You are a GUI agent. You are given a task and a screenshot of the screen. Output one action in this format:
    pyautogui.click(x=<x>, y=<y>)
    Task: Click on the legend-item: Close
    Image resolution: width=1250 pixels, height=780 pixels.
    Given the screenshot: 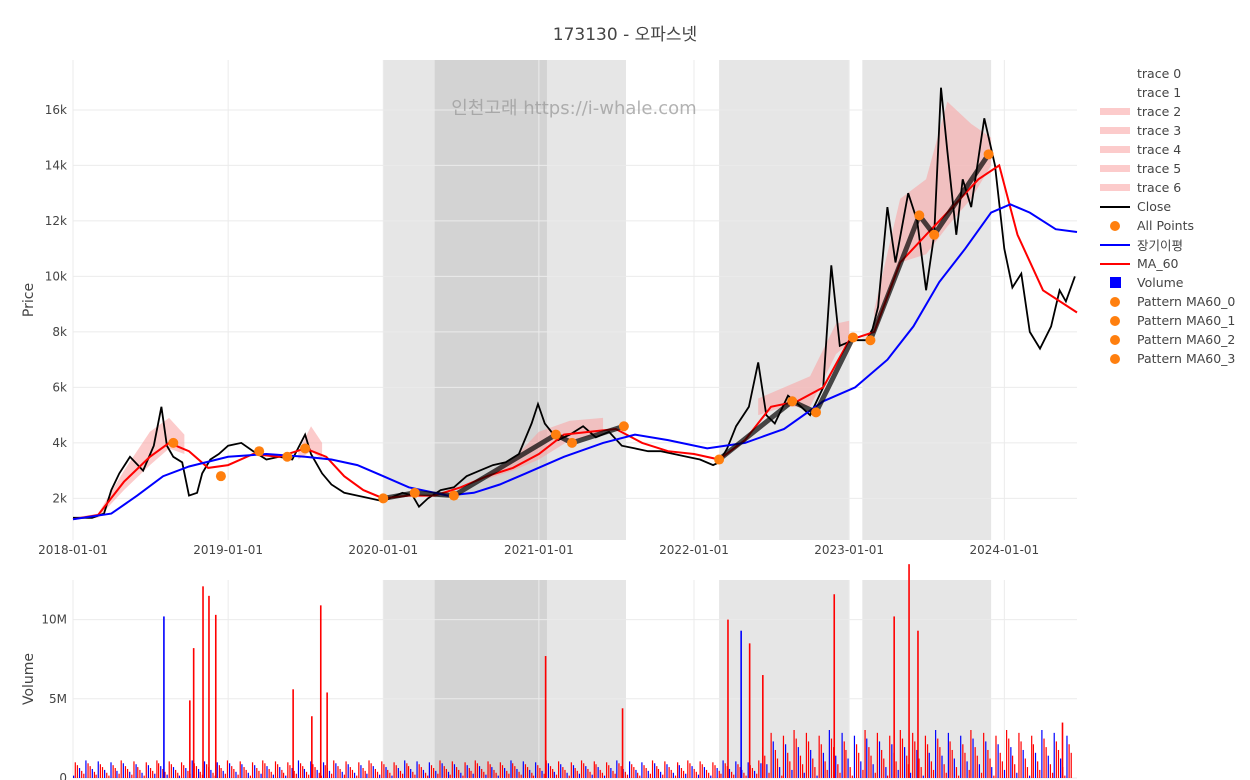 What is the action you would take?
    pyautogui.click(x=1167, y=206)
    